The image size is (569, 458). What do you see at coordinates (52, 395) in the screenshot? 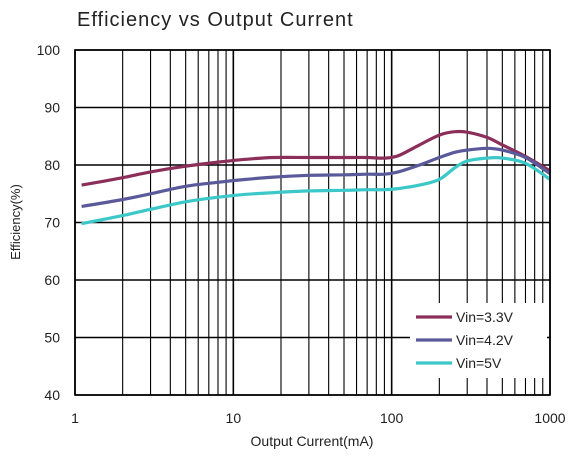
I see `y-tick-label: 40` at bounding box center [52, 395].